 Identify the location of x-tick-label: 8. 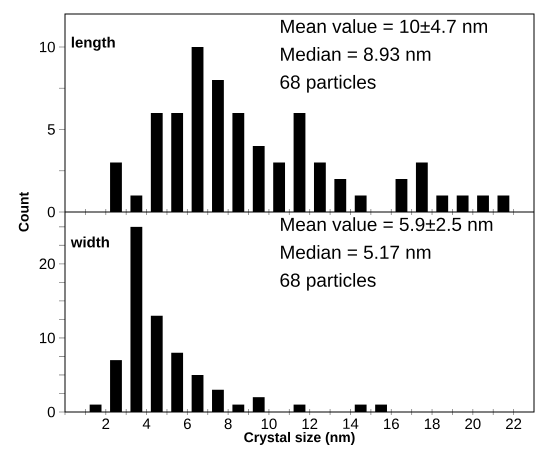
(228, 424).